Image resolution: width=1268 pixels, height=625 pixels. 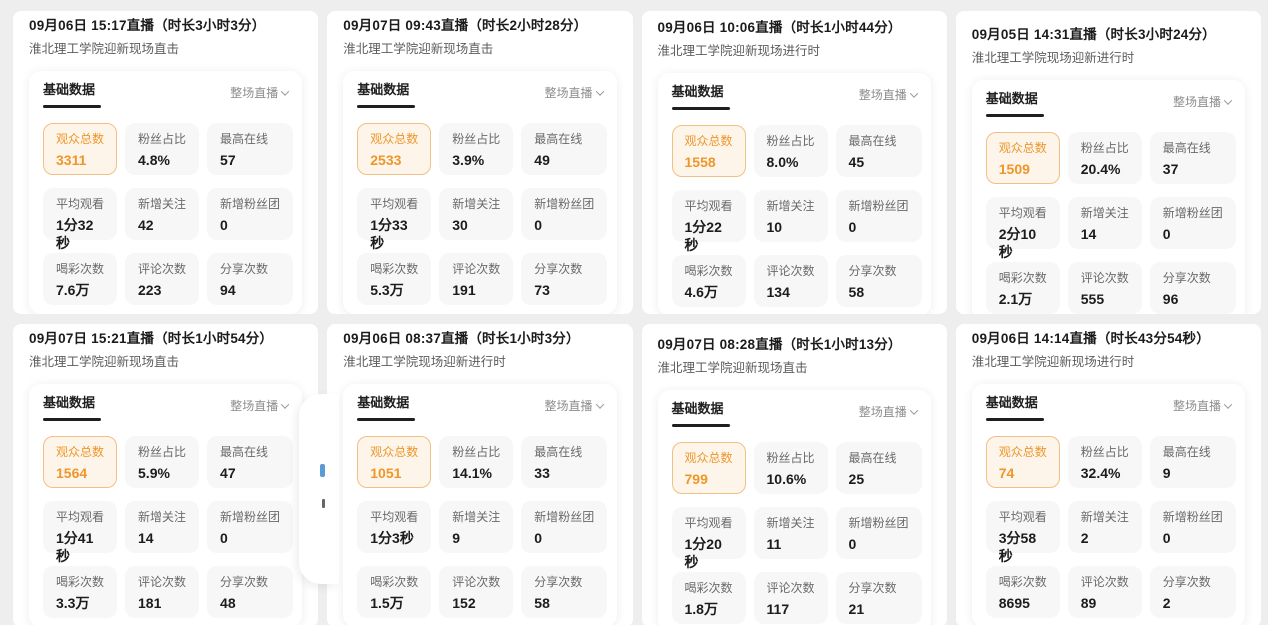 I want to click on stat-value: 30, so click(x=460, y=225).